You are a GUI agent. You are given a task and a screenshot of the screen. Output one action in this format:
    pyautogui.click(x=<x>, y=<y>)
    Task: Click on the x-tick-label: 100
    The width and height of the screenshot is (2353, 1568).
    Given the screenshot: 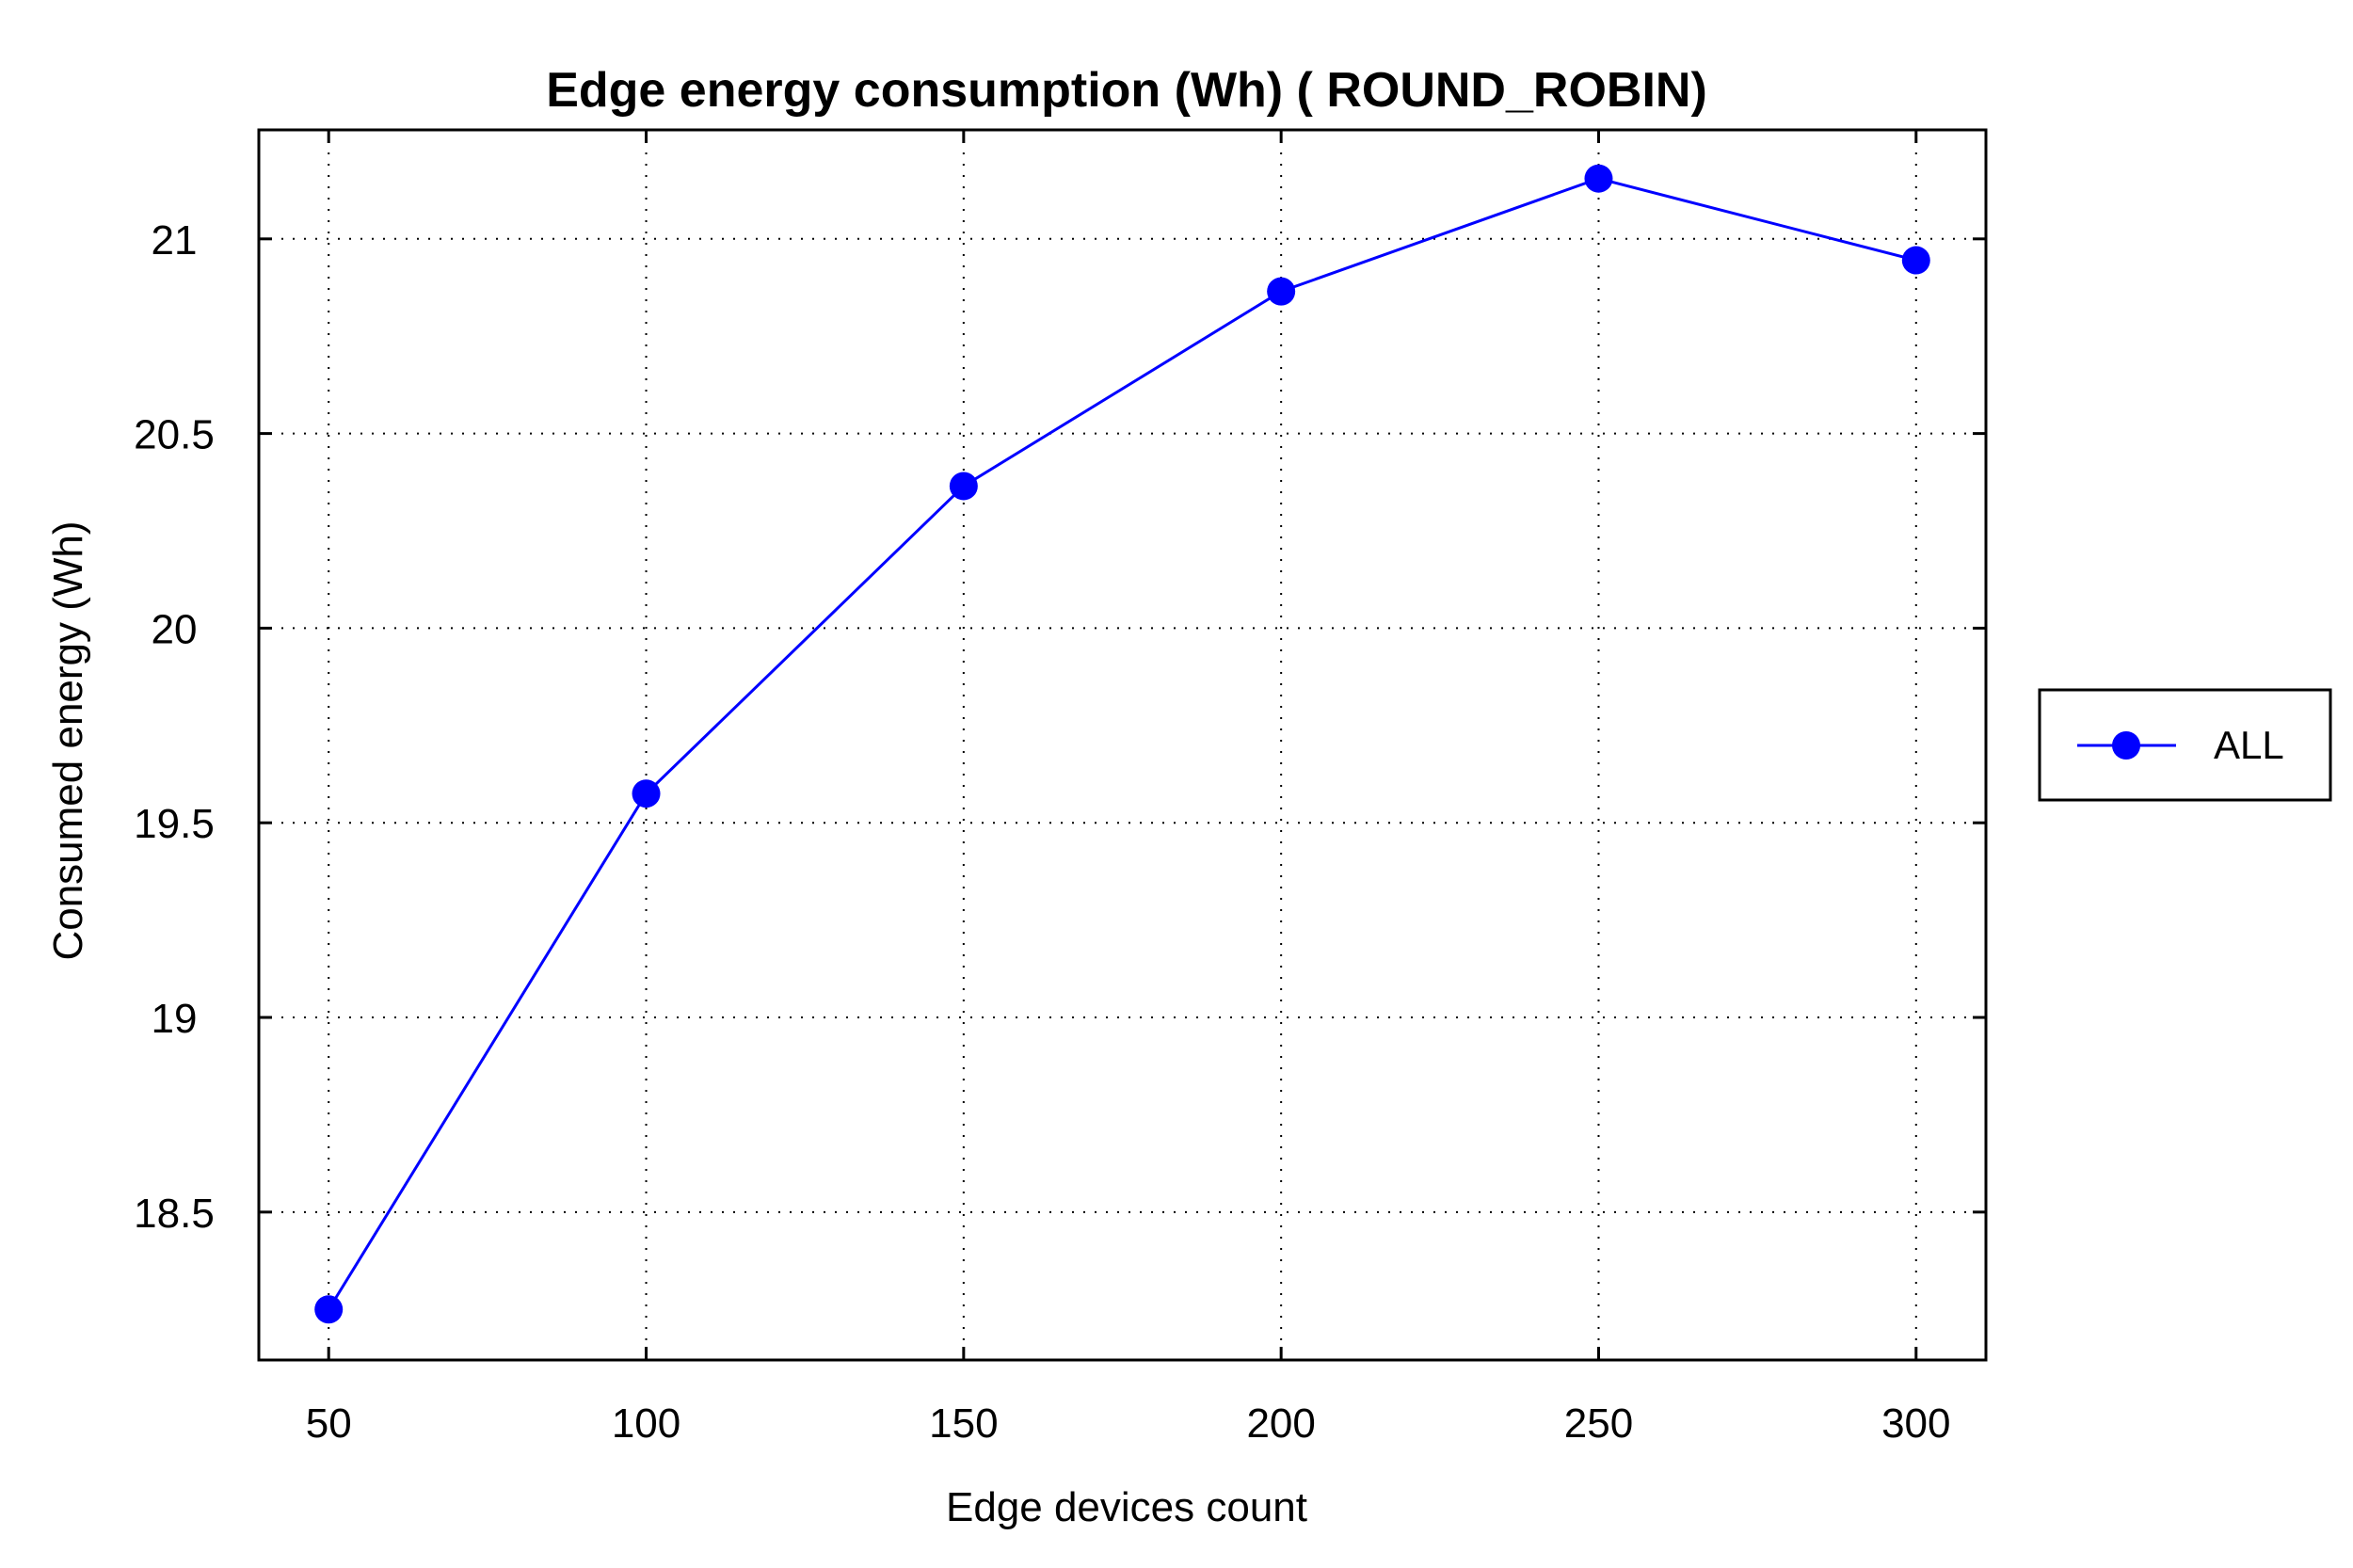 What is the action you would take?
    pyautogui.click(x=646, y=1423)
    